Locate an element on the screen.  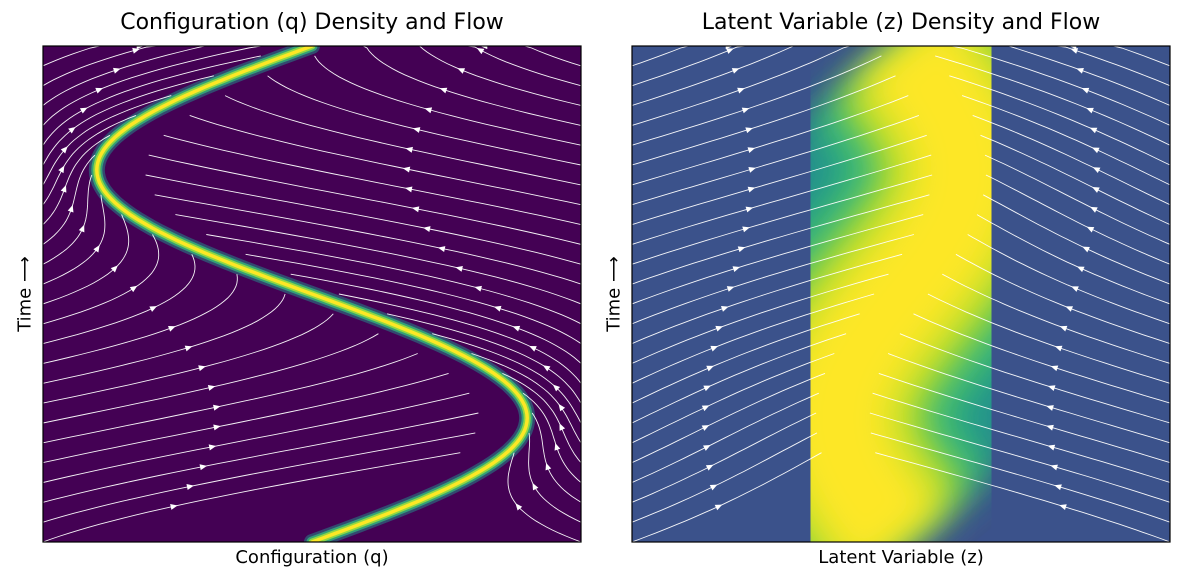
x-axis-label: Latent Variable (z) is located at coordinates (901, 557).